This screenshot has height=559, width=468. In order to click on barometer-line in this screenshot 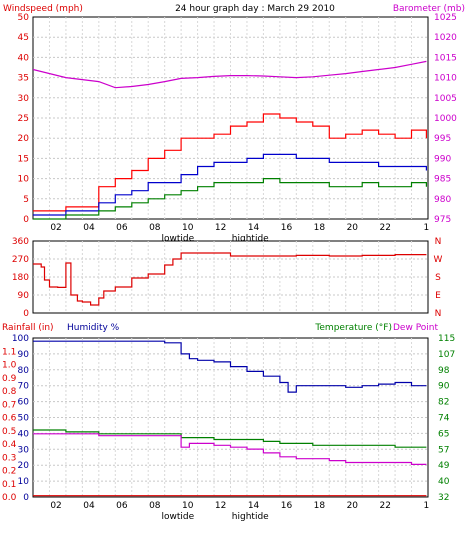, I will do `click(229, 74)`.